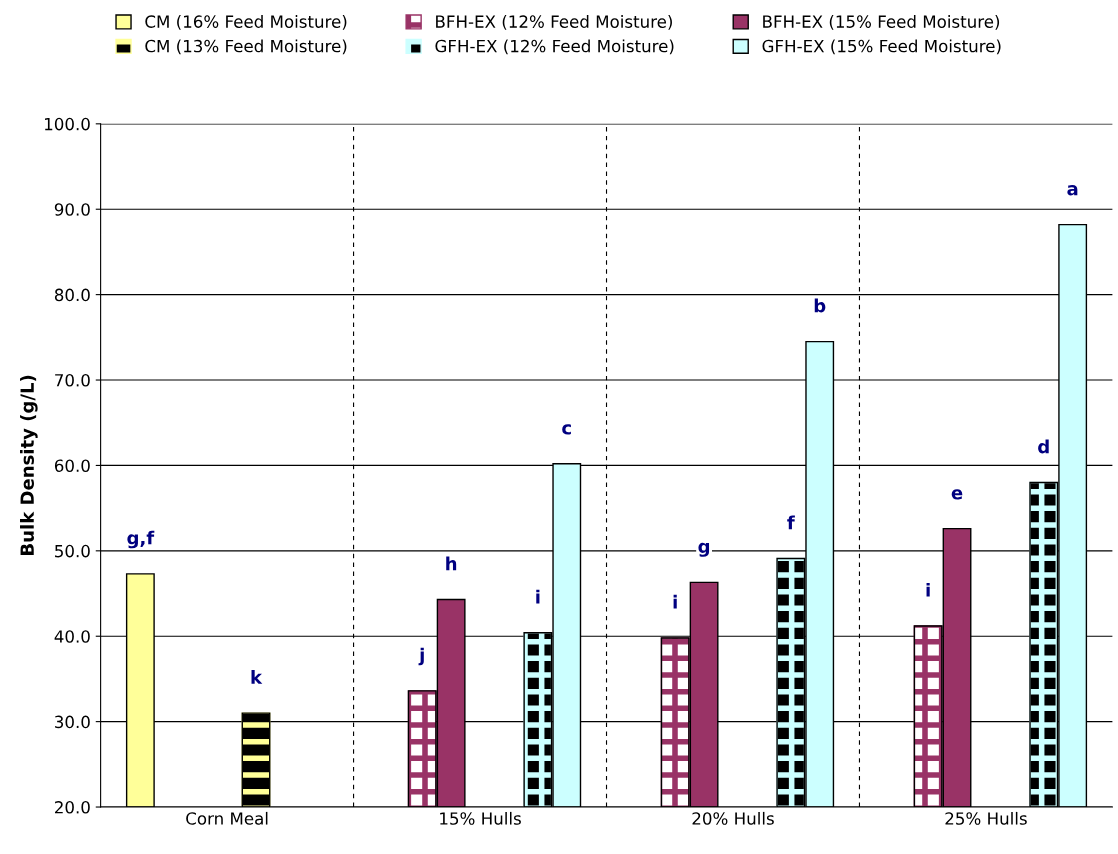 This screenshot has height=854, width=1118. What do you see at coordinates (566, 429) in the screenshot?
I see `data-label: c` at bounding box center [566, 429].